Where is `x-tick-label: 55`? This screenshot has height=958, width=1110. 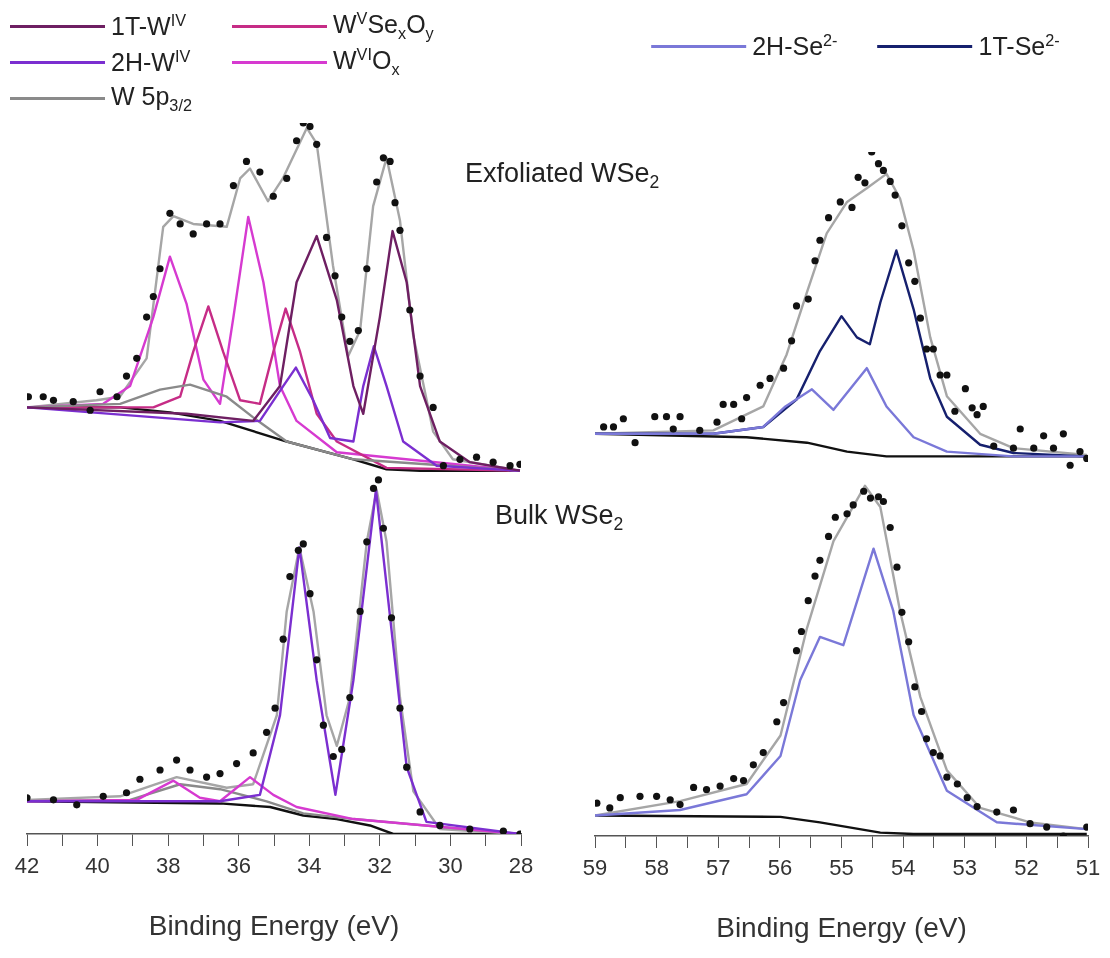 x-tick-label: 55 is located at coordinates (841, 868).